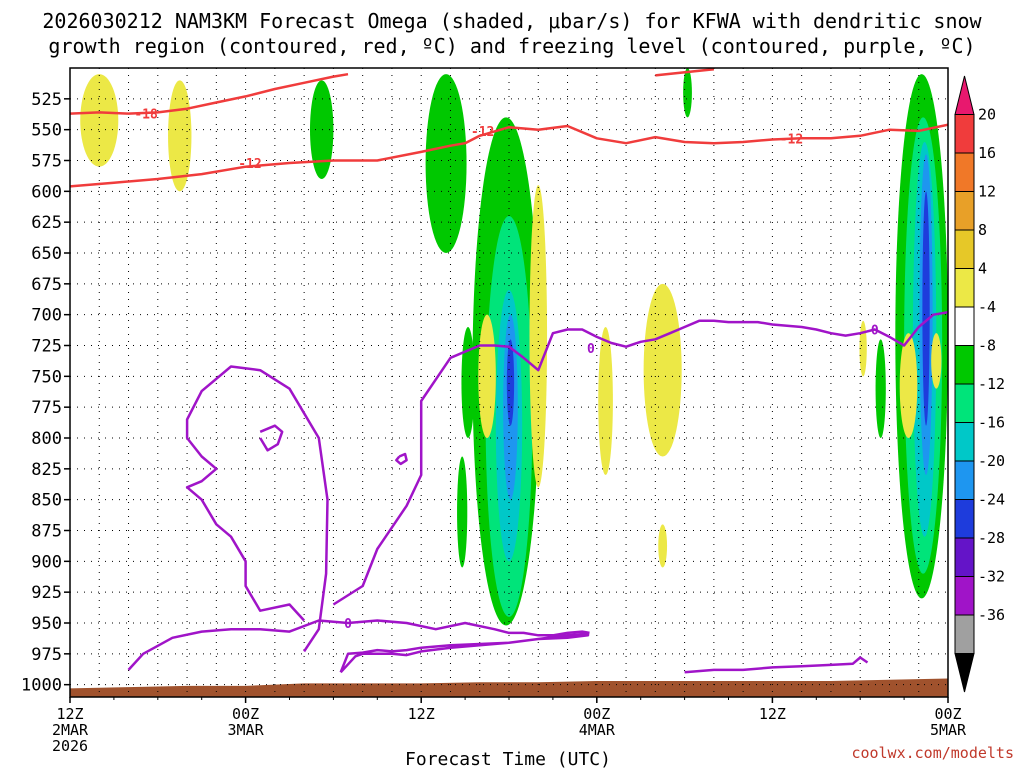 This screenshot has width=1024, height=768. What do you see at coordinates (482, 132) in the screenshot?
I see `temp-contour-label-1-1: -12` at bounding box center [482, 132].